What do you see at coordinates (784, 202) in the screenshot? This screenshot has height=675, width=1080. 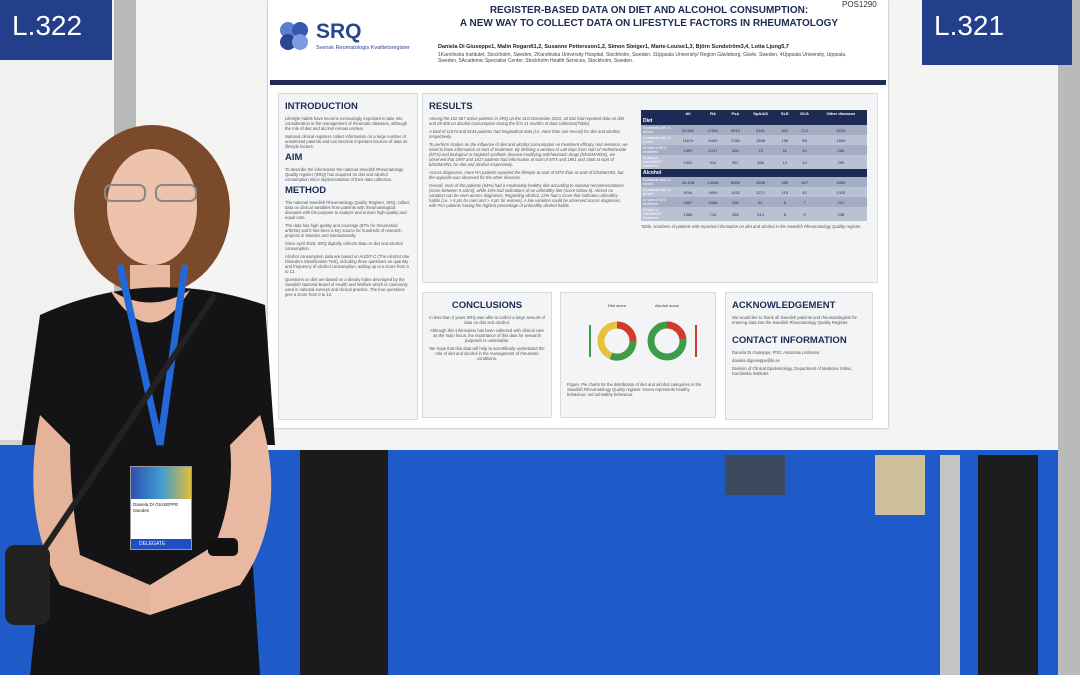 I see `table-cell: 5` at bounding box center [784, 202].